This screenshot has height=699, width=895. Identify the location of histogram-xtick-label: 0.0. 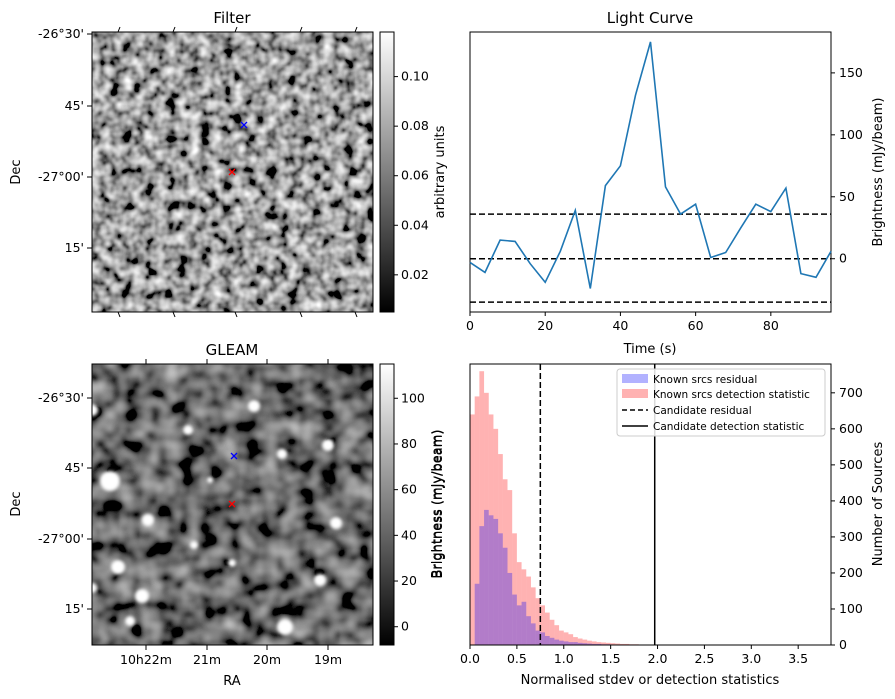
(470, 658).